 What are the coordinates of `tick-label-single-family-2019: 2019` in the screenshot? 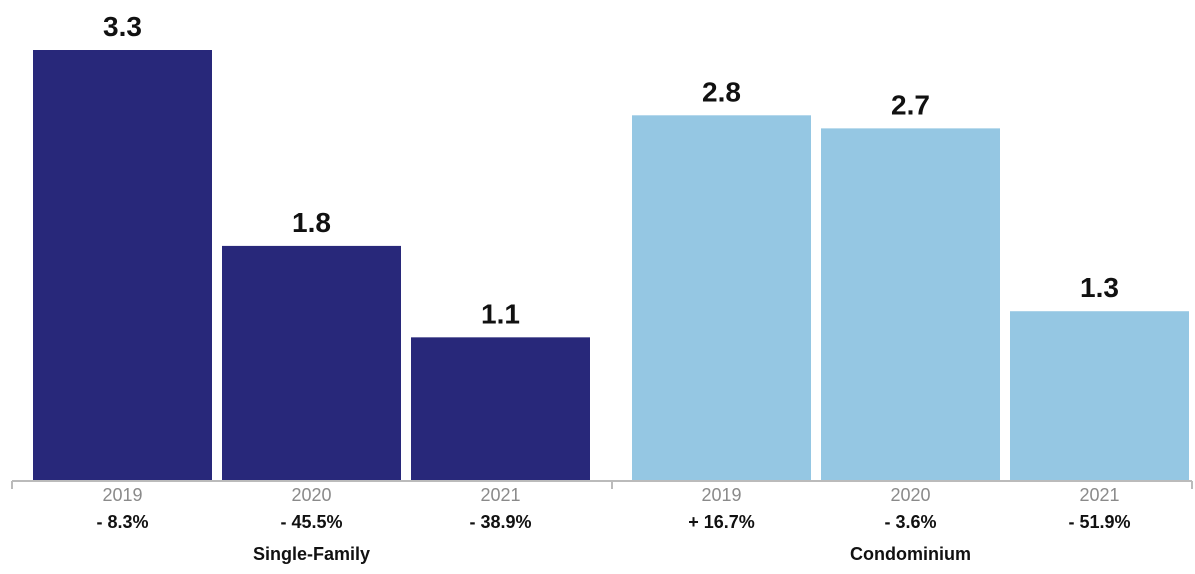 It's located at (122, 495).